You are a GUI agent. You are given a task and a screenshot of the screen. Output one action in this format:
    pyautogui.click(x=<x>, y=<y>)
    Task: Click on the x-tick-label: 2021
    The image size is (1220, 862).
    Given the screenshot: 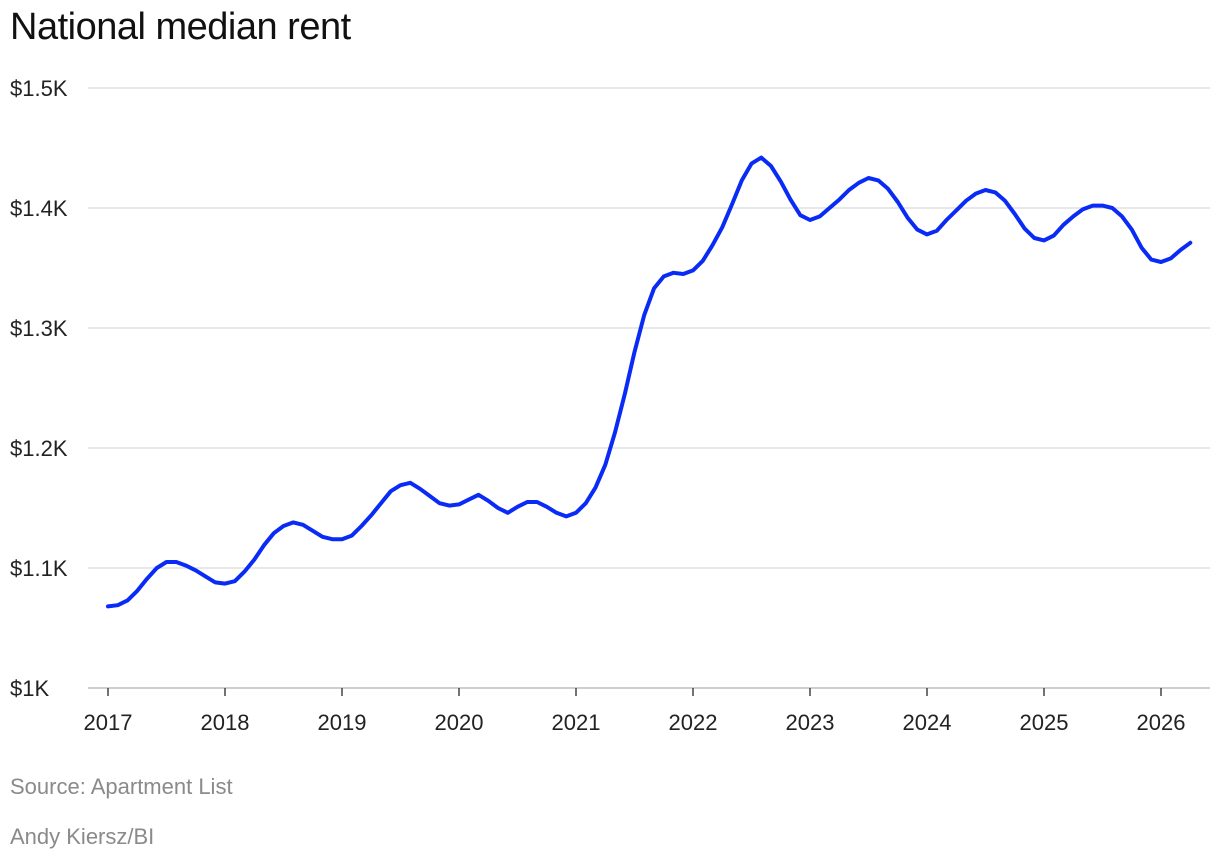 What is the action you would take?
    pyautogui.click(x=576, y=722)
    